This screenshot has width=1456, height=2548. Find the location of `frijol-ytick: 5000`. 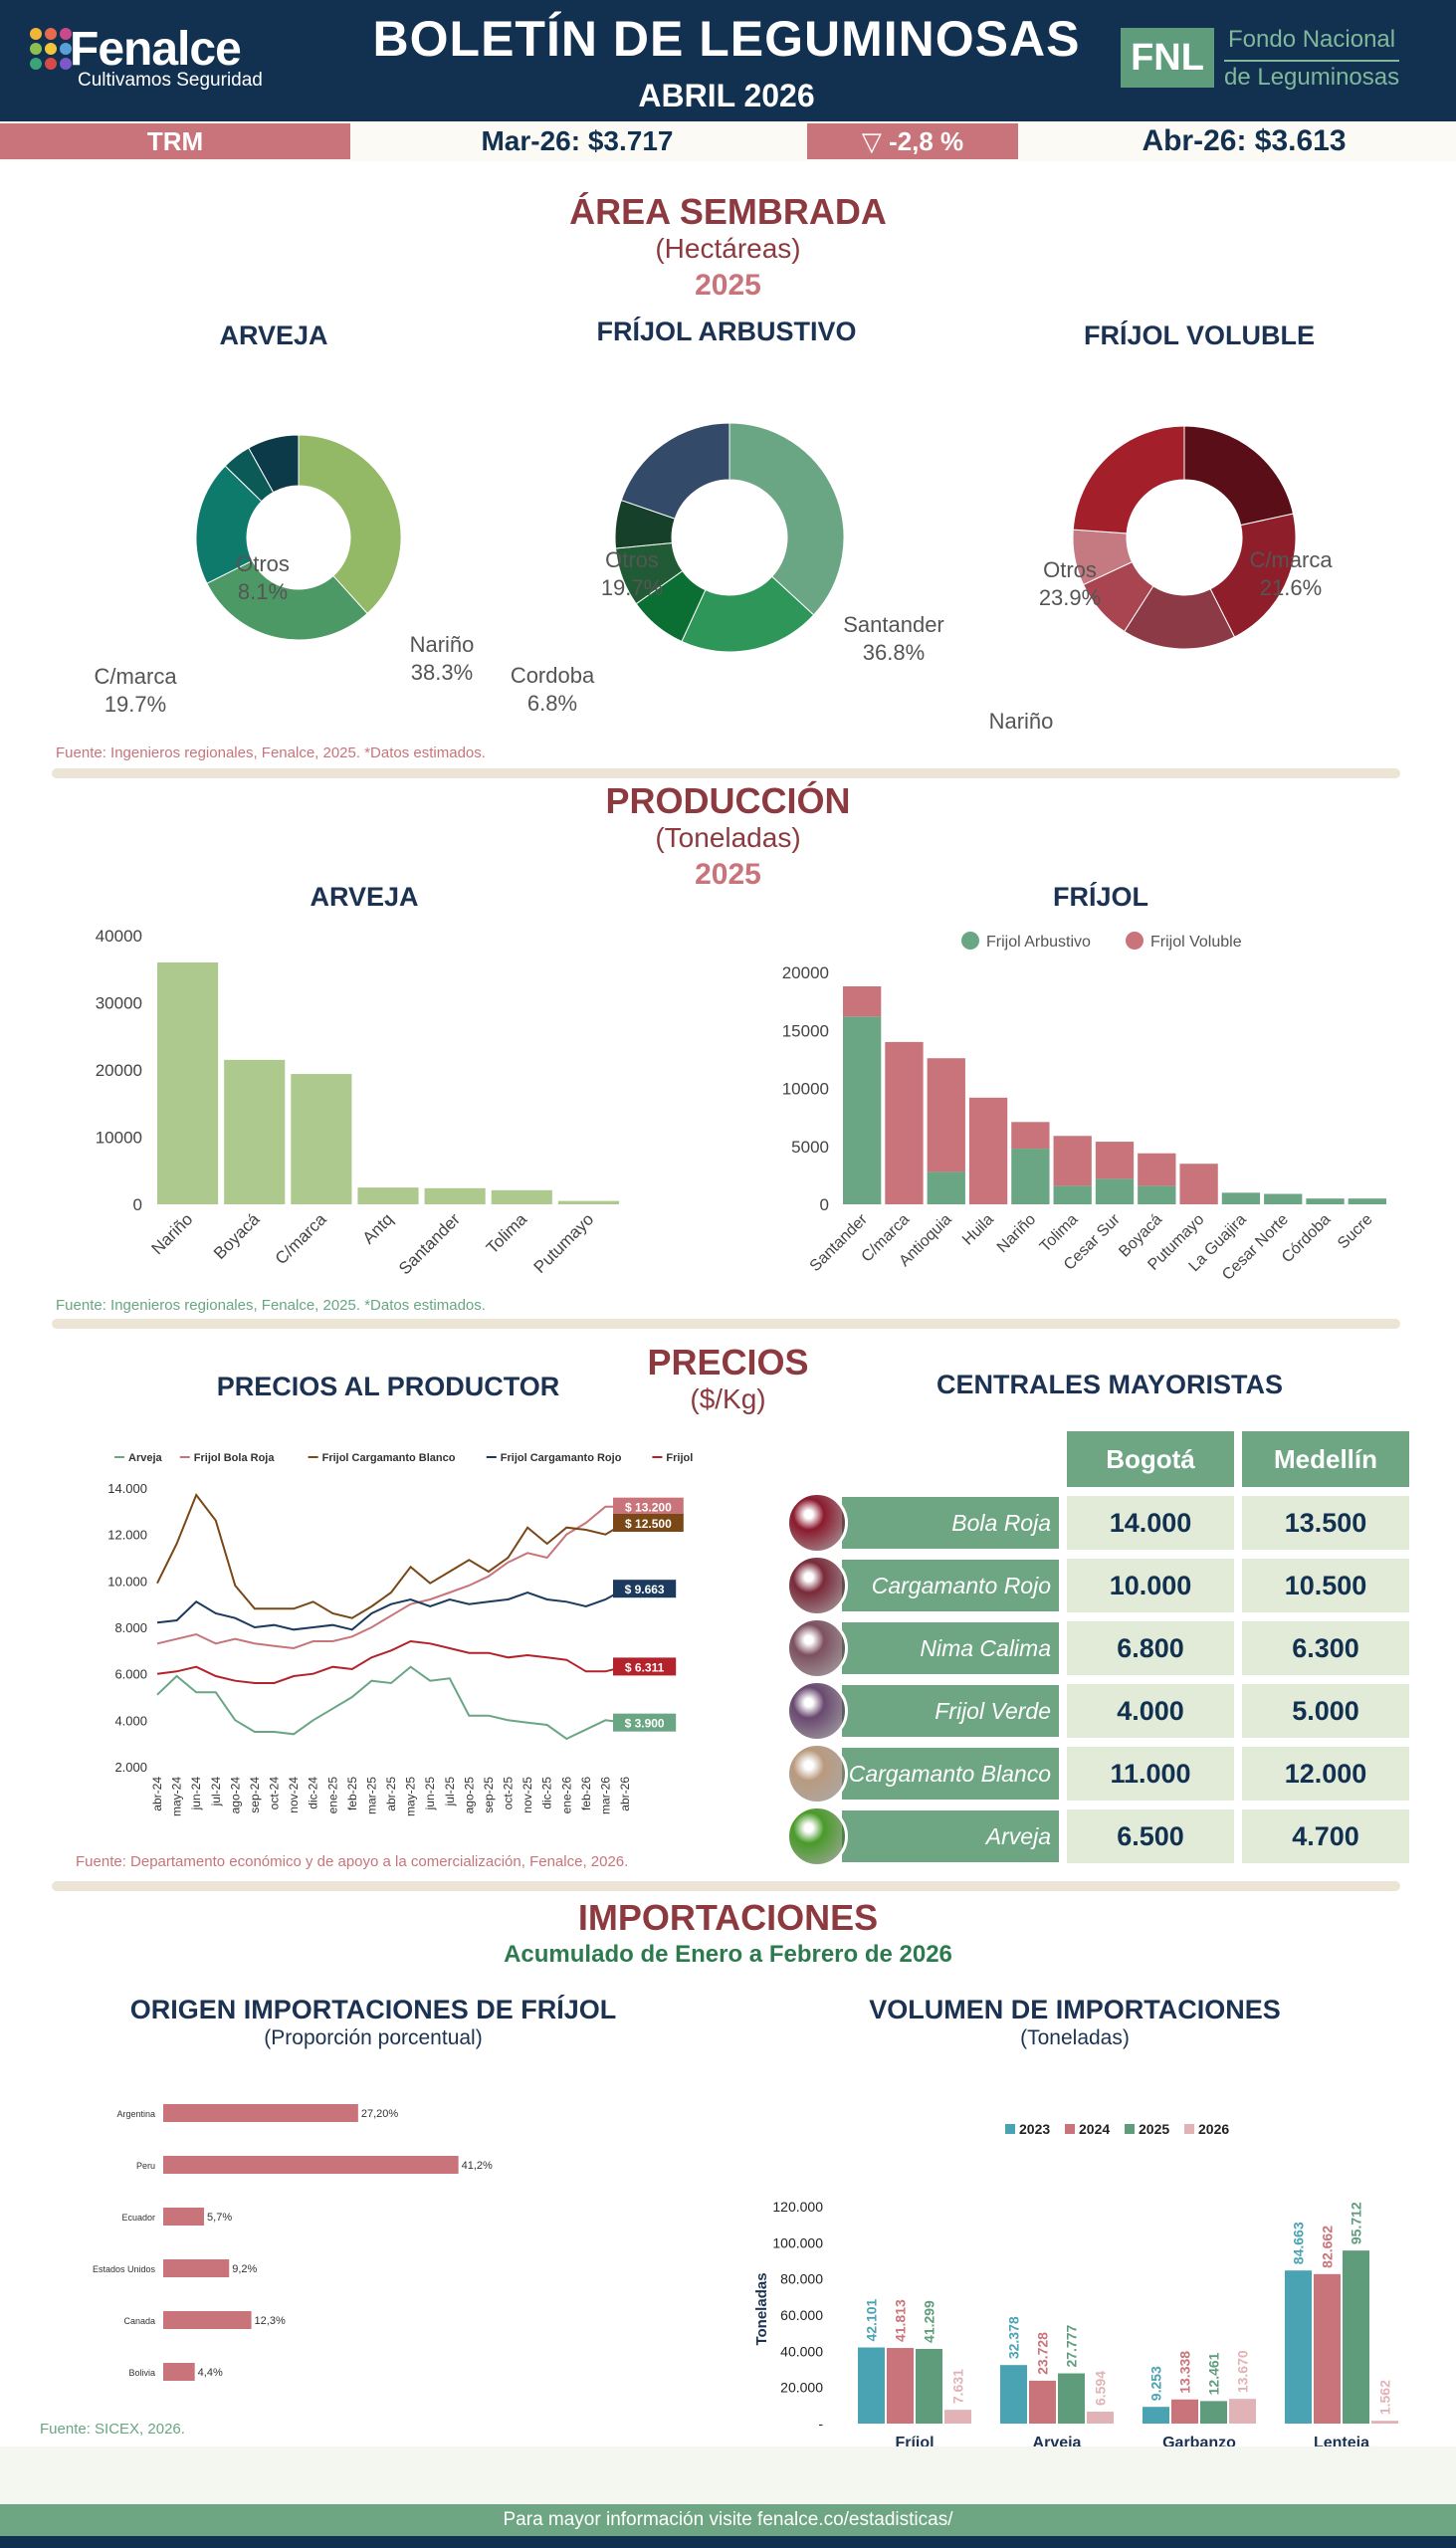

frijol-ytick: 5000 is located at coordinates (810, 1147).